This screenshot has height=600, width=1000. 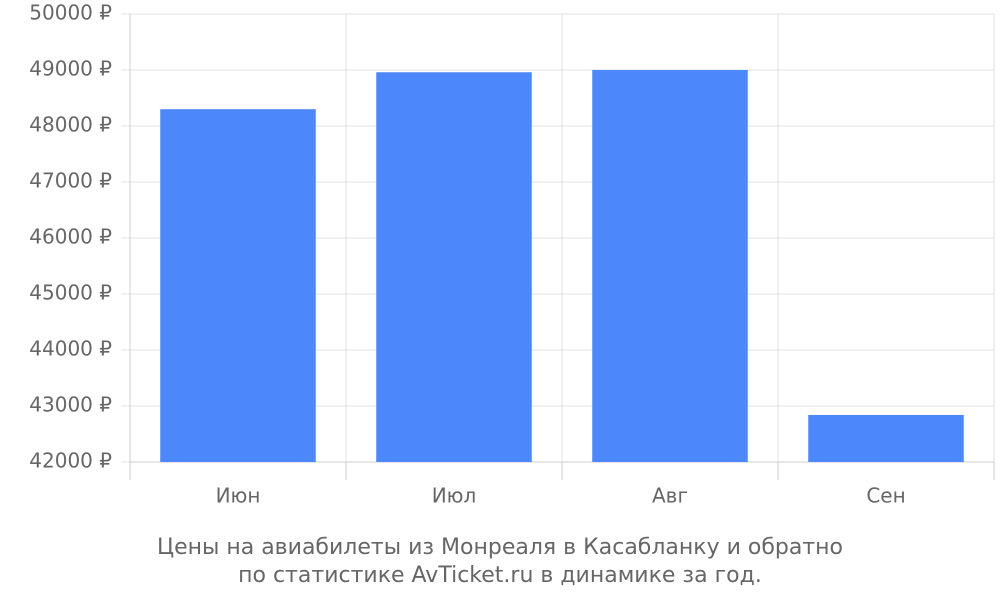 What do you see at coordinates (70, 349) in the screenshot?
I see `y-tick-label: 44000 ₽` at bounding box center [70, 349].